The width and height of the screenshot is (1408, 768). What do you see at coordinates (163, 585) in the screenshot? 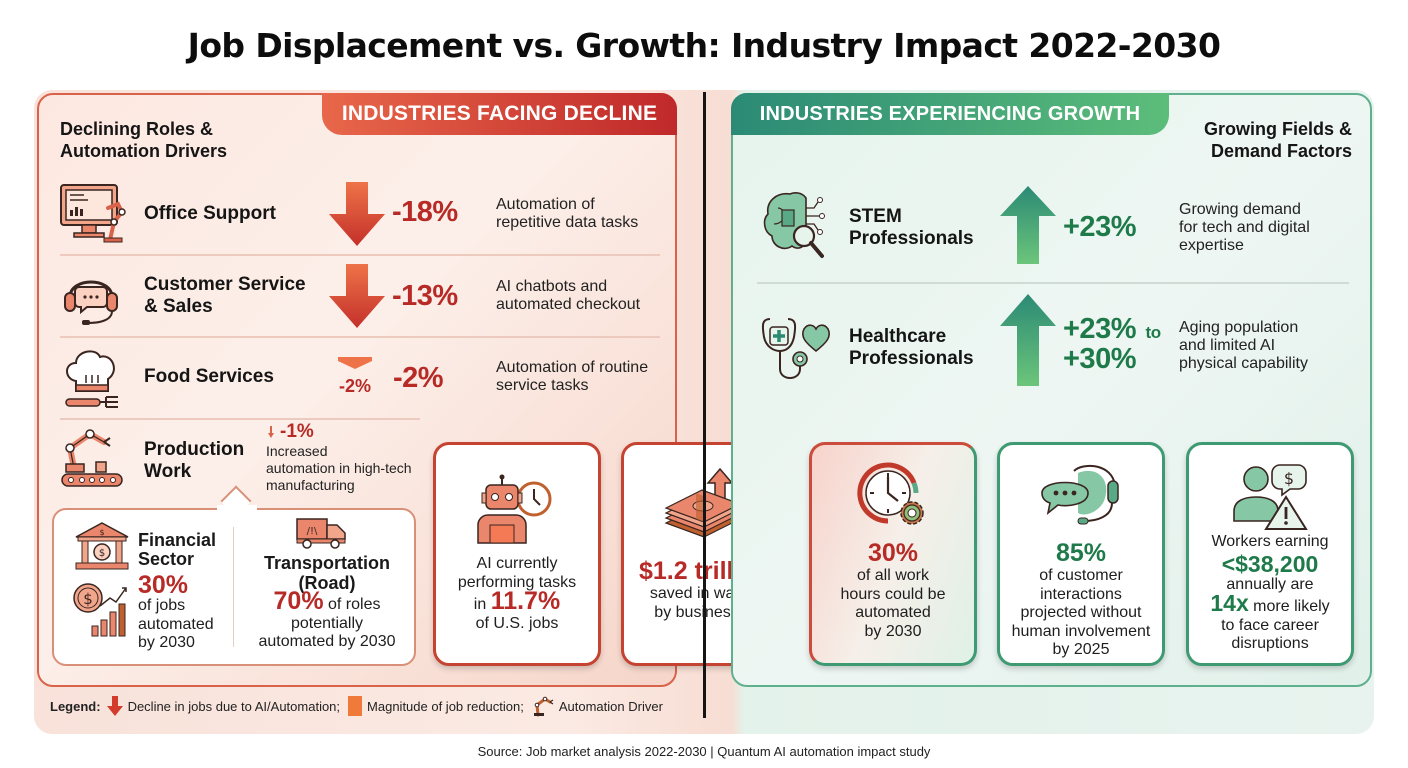
I see `financial-value: 30%` at bounding box center [163, 585].